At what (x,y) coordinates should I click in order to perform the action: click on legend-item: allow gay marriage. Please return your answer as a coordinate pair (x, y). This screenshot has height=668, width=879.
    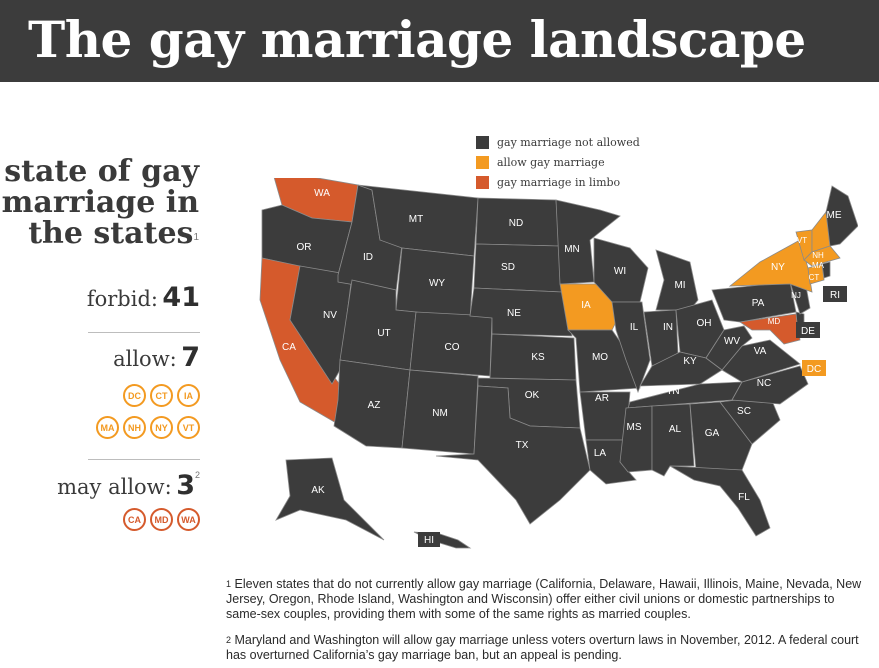
    Looking at the image, I should click on (558, 162).